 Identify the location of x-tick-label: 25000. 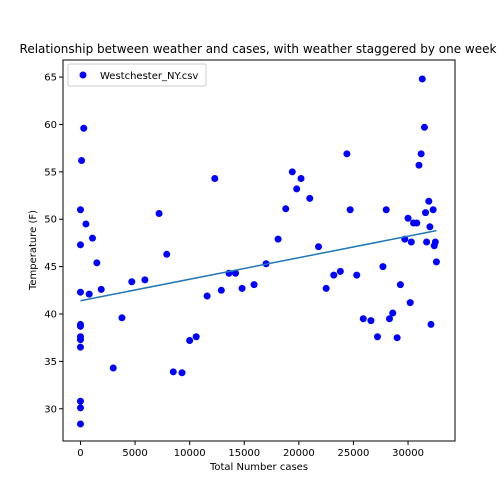
(354, 453).